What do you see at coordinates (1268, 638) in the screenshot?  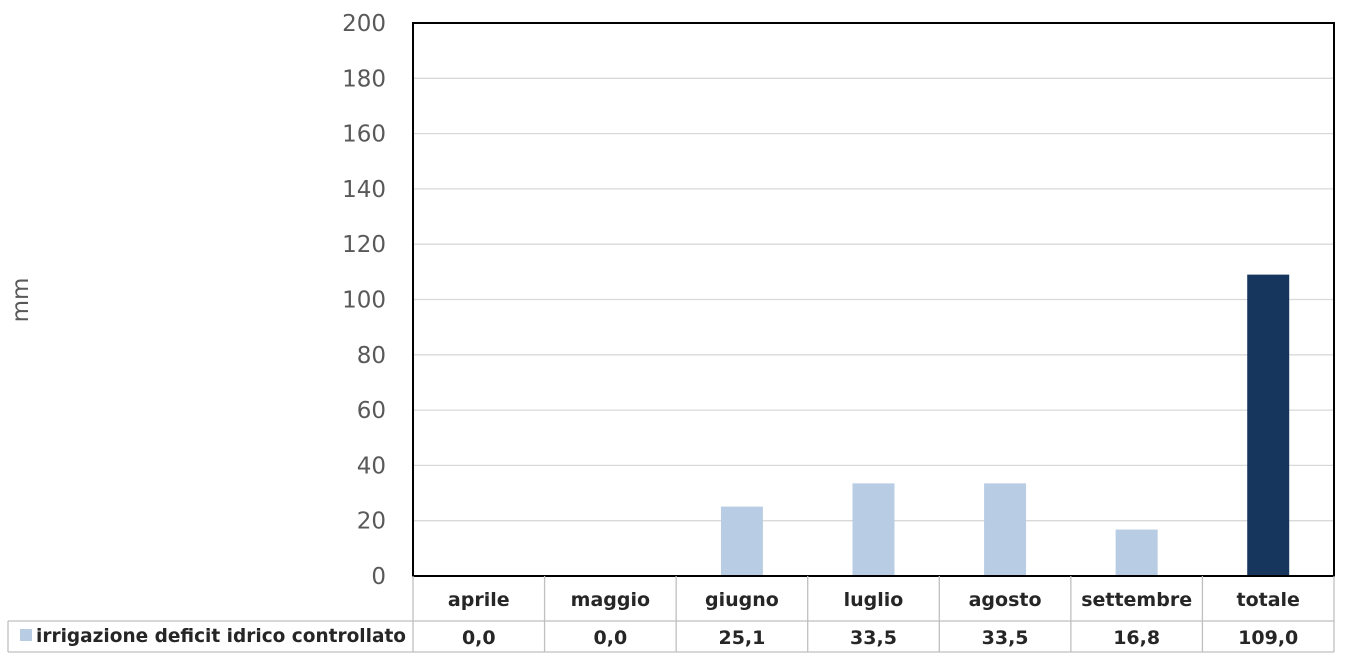 I see `data-value-label: 109,0` at bounding box center [1268, 638].